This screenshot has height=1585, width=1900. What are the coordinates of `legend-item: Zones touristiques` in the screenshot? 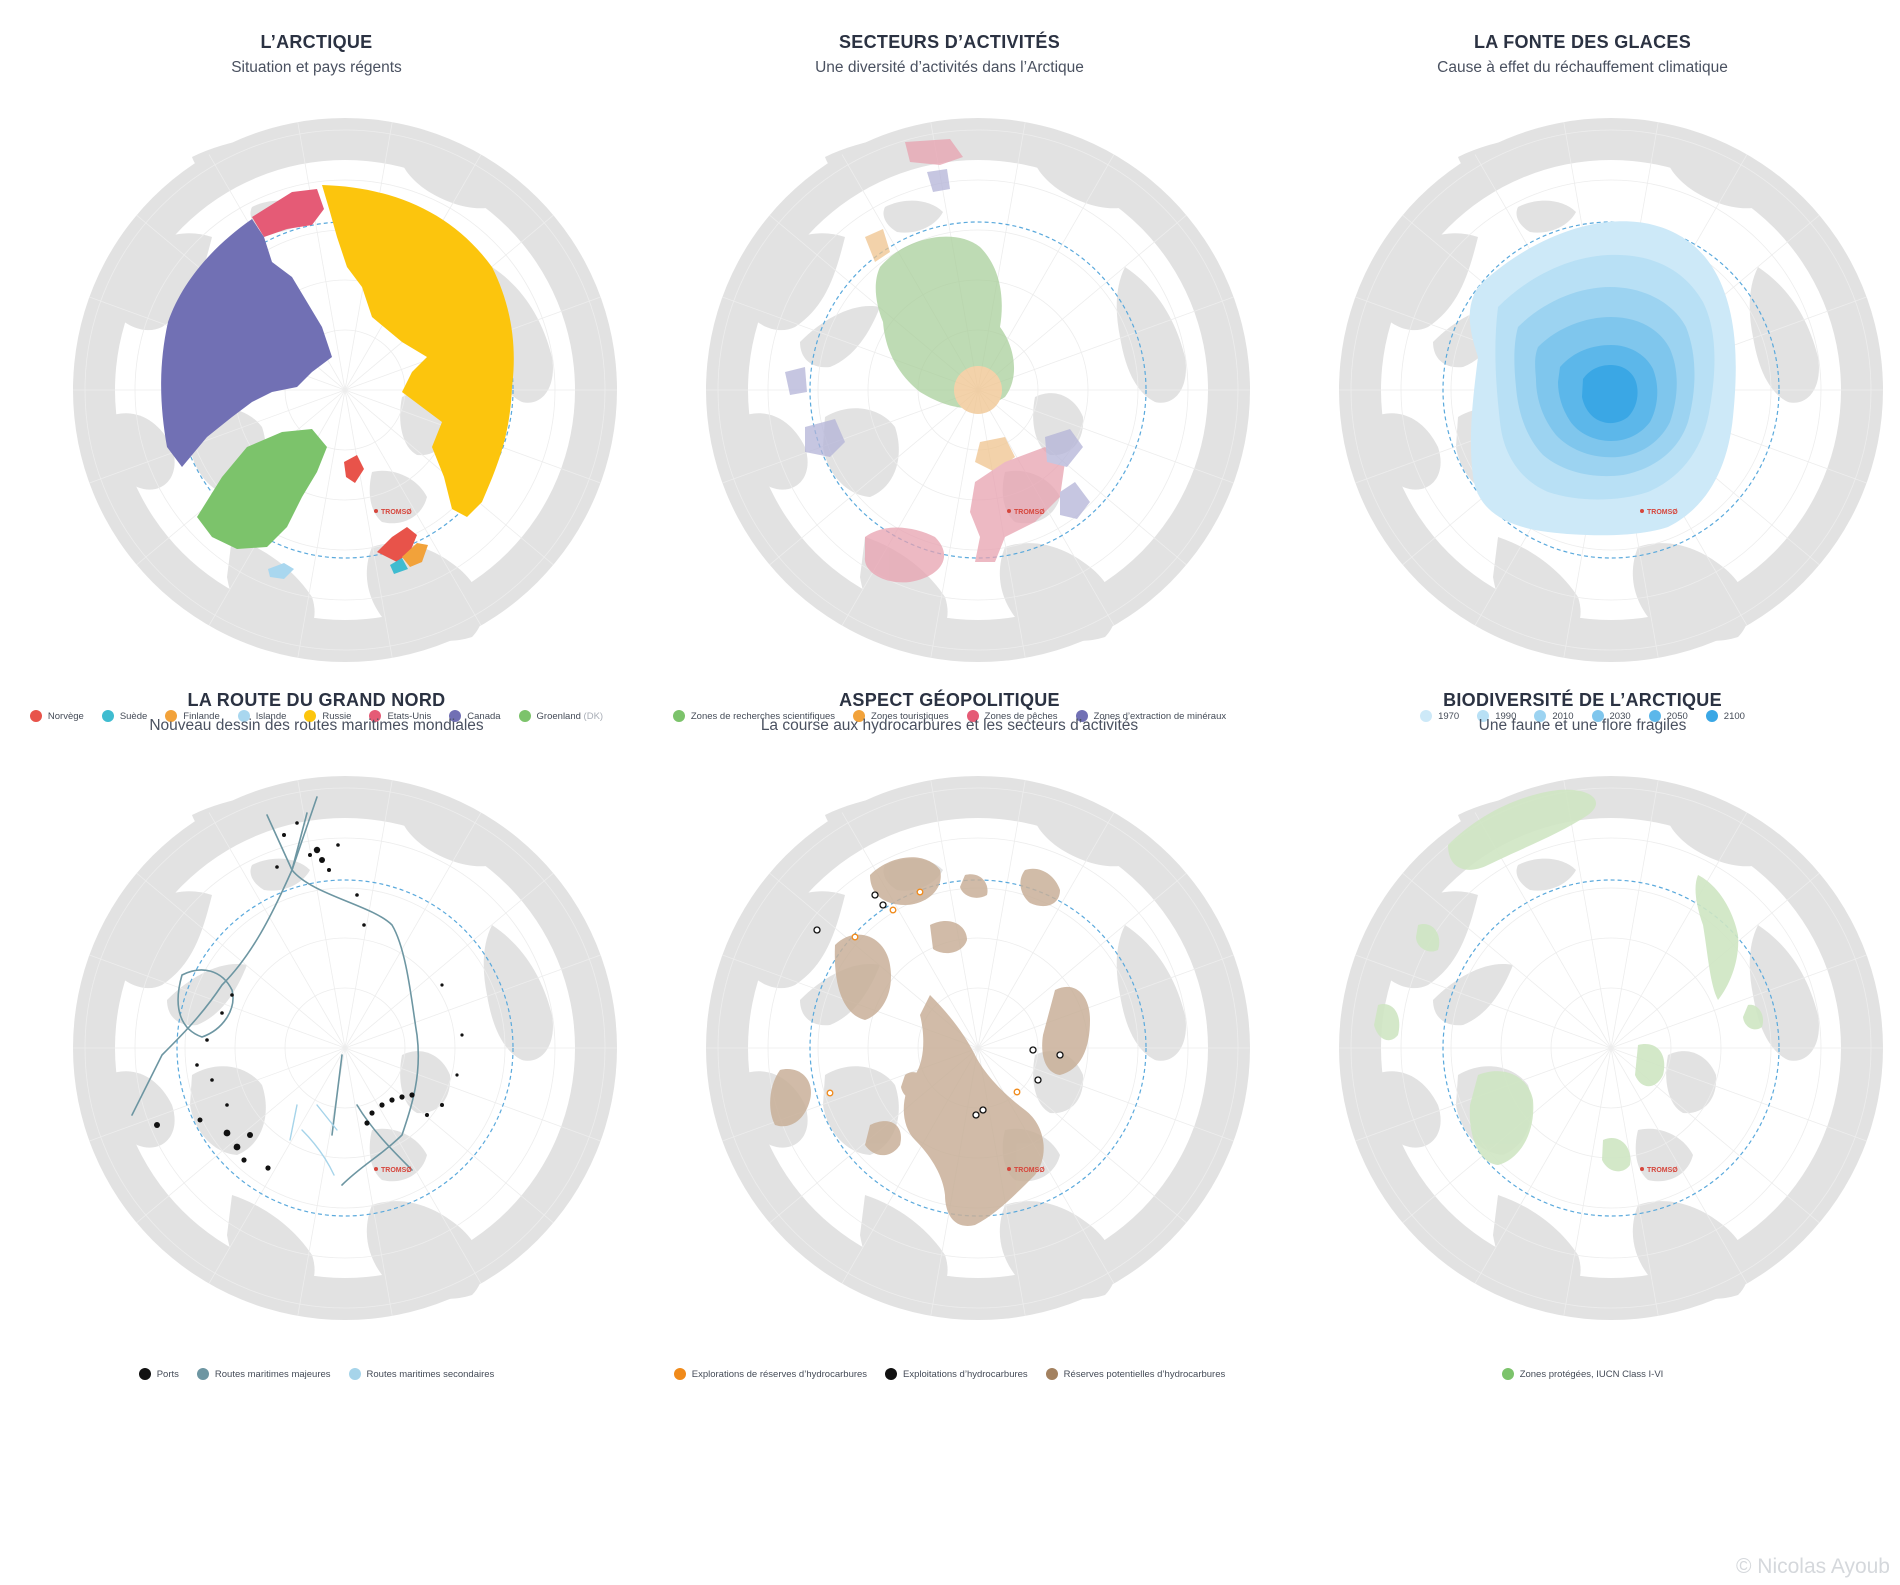 It's located at (901, 716).